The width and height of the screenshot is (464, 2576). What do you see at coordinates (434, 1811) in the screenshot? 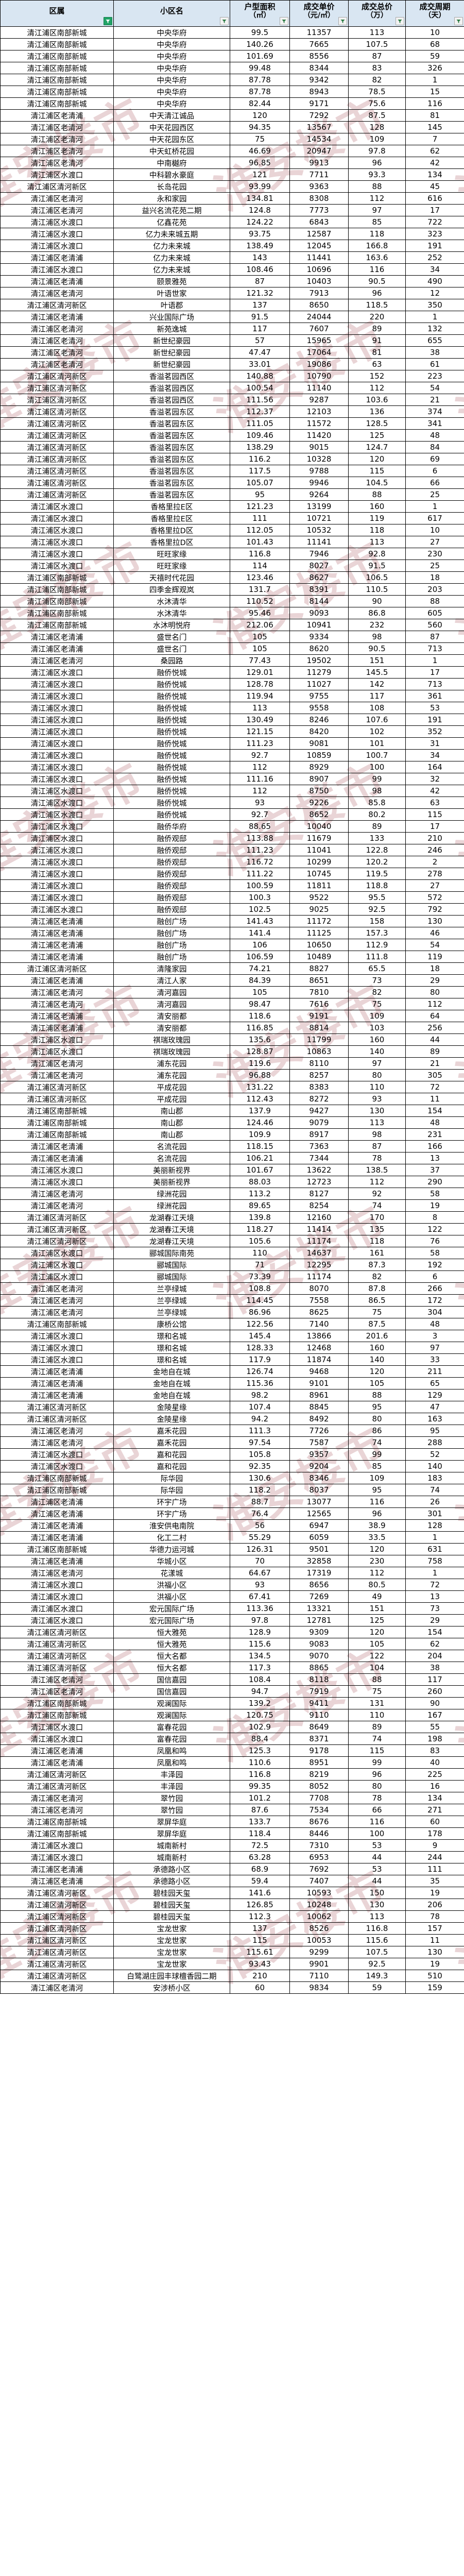
I see `cell-cycle: 271` at bounding box center [434, 1811].